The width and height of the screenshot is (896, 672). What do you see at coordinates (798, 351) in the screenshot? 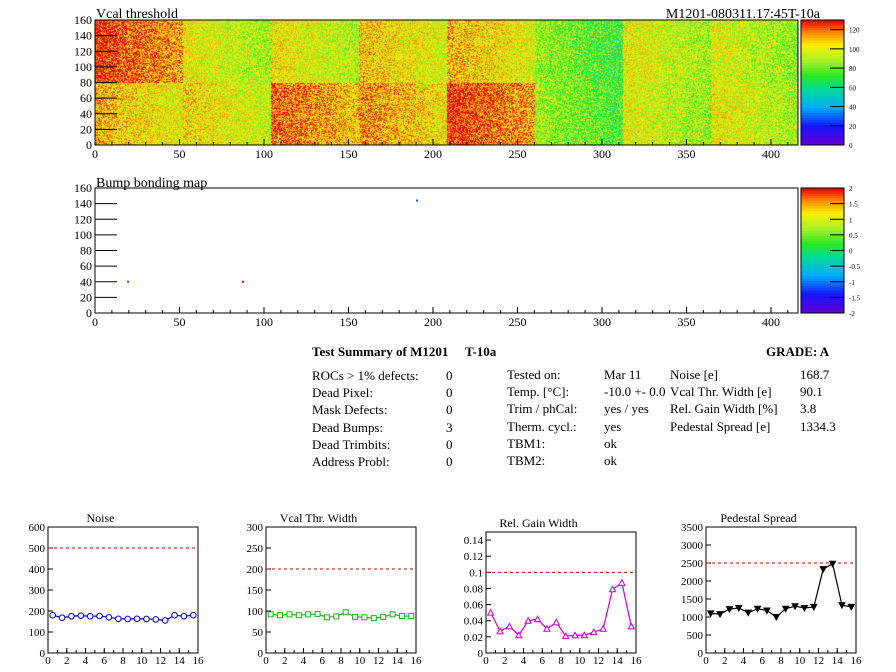
I see `summary-grade: GRADE: A` at bounding box center [798, 351].